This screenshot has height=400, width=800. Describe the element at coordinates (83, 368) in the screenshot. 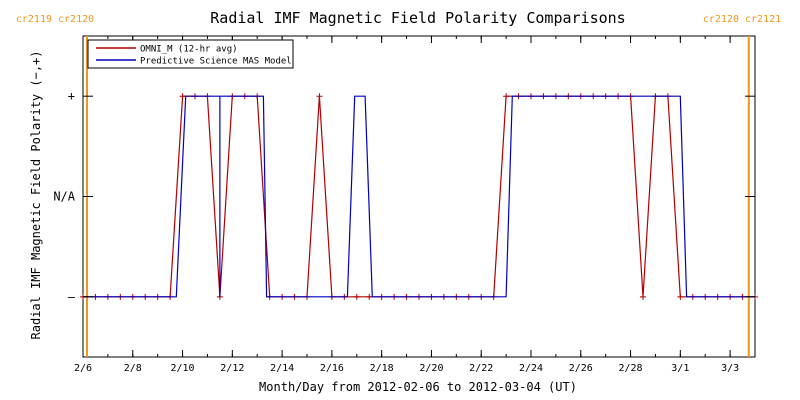

I see `x-tick-label: 2/6` at that location.